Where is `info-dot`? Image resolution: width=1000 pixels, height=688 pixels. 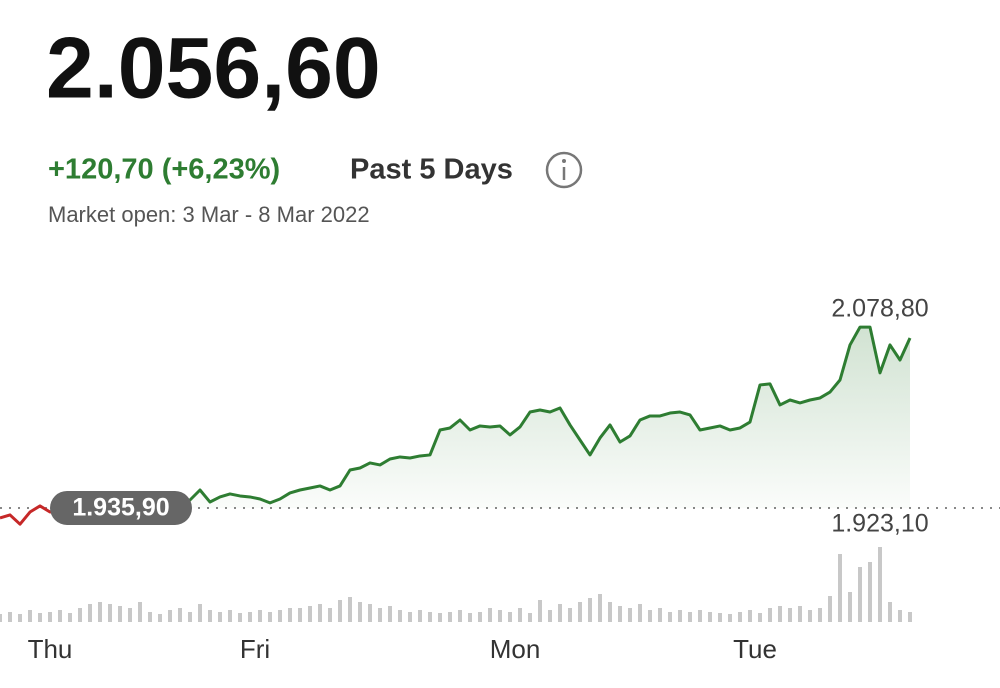
info-dot is located at coordinates (564, 161).